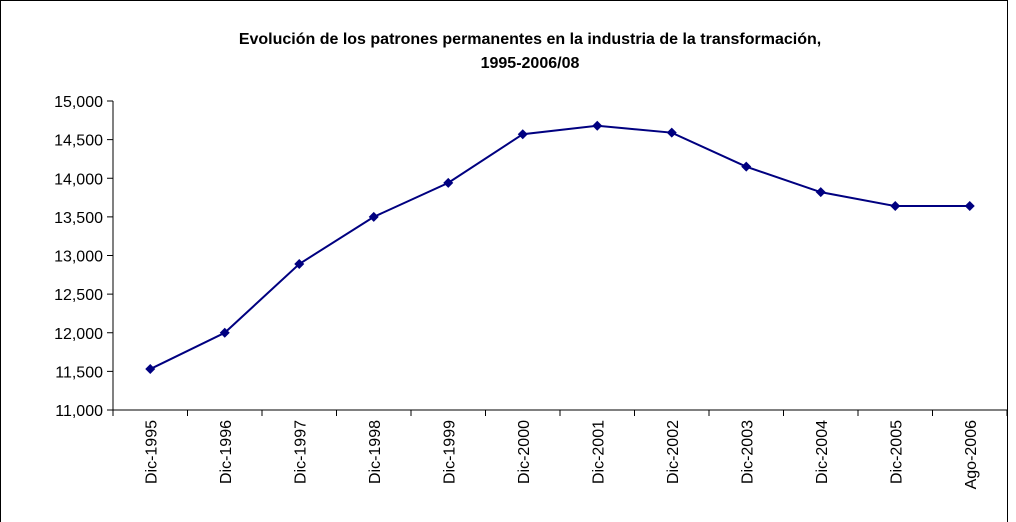 Image resolution: width=1016 pixels, height=522 pixels. Describe the element at coordinates (78, 141) in the screenshot. I see `y-tick-label: 14,500` at that location.